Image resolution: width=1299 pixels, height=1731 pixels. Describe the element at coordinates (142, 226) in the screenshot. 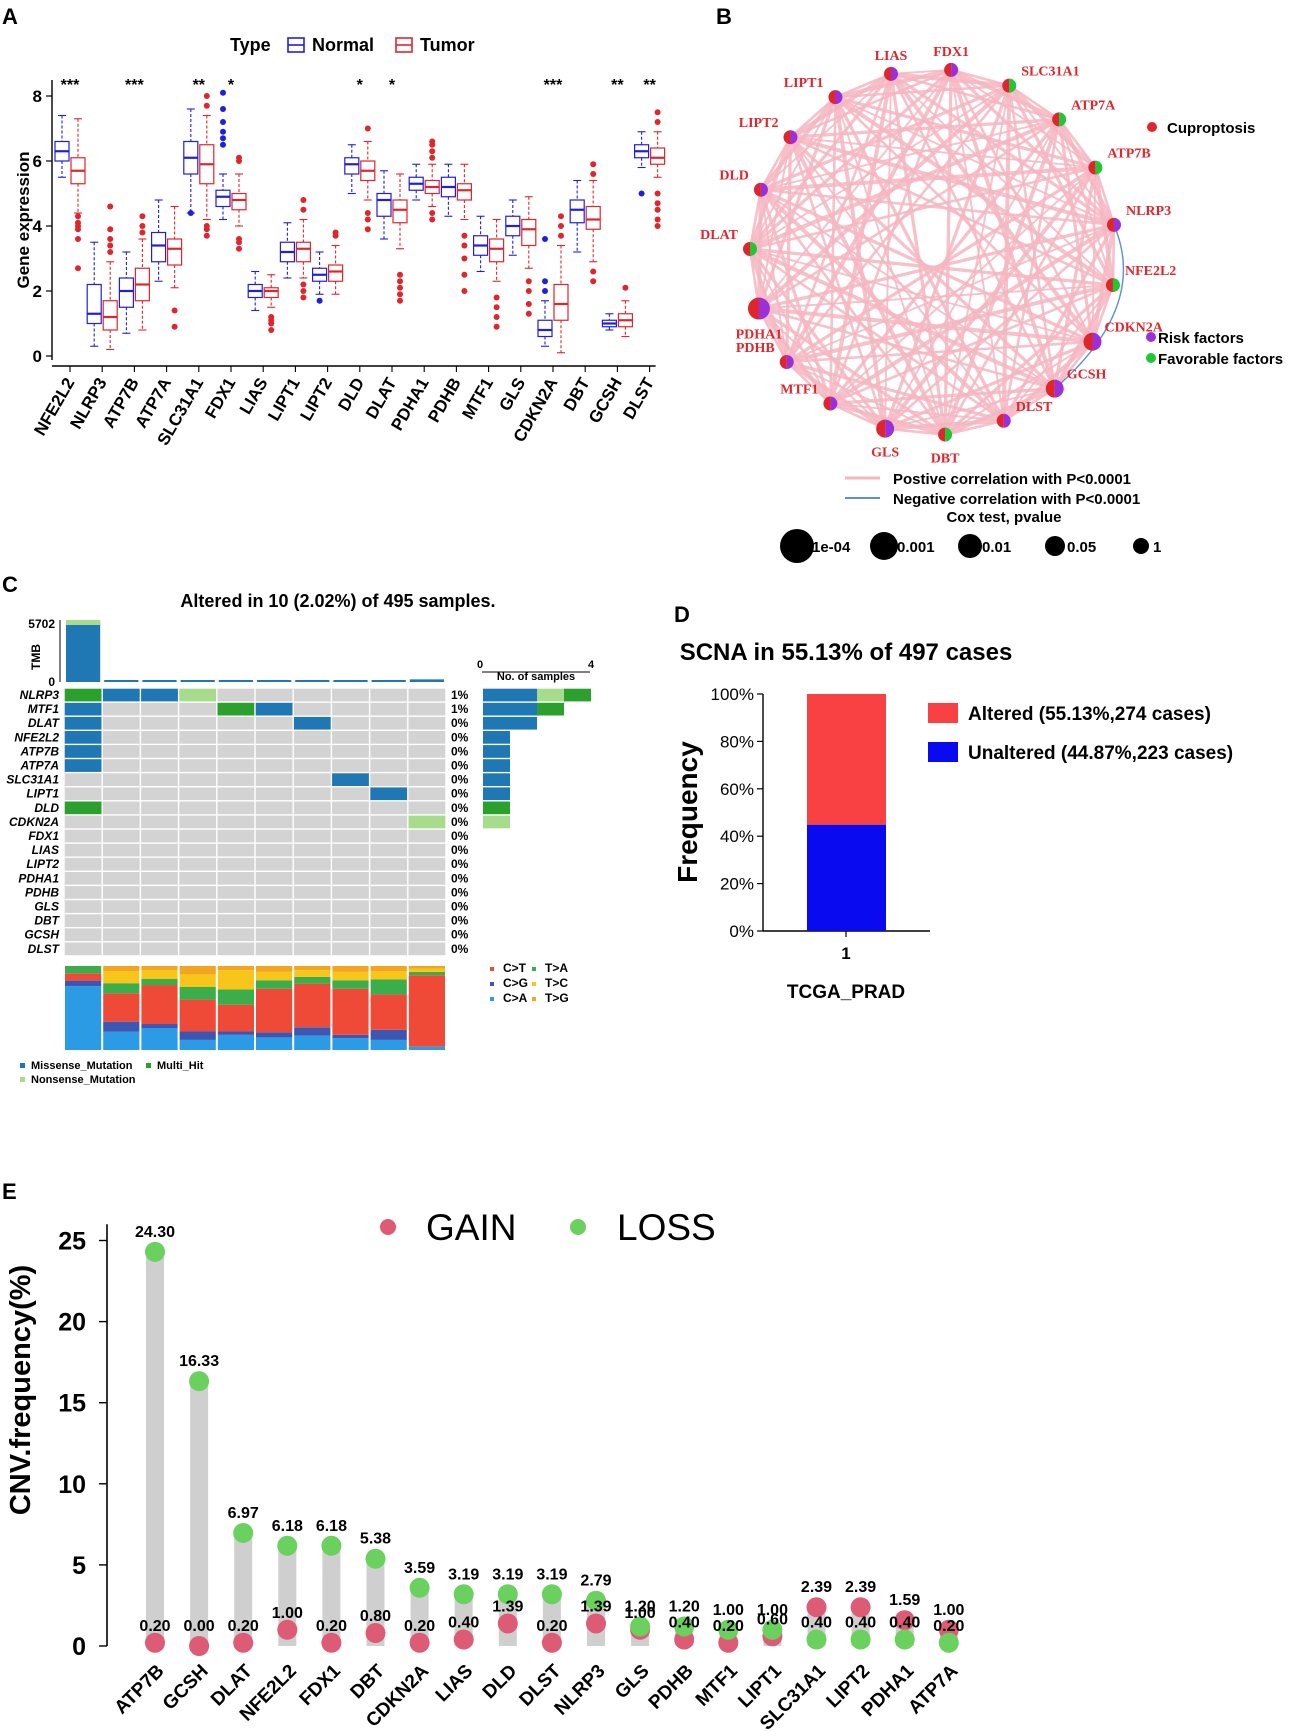

I see `tumor-box-atp7b-outlier` at that location.